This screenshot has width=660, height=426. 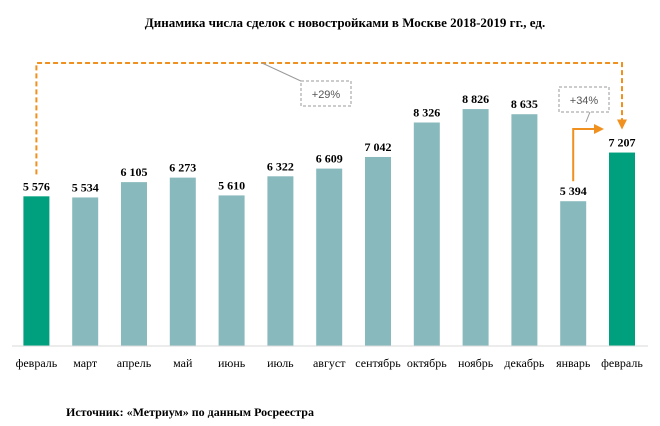 I want to click on category-label-1: март, so click(x=85, y=363).